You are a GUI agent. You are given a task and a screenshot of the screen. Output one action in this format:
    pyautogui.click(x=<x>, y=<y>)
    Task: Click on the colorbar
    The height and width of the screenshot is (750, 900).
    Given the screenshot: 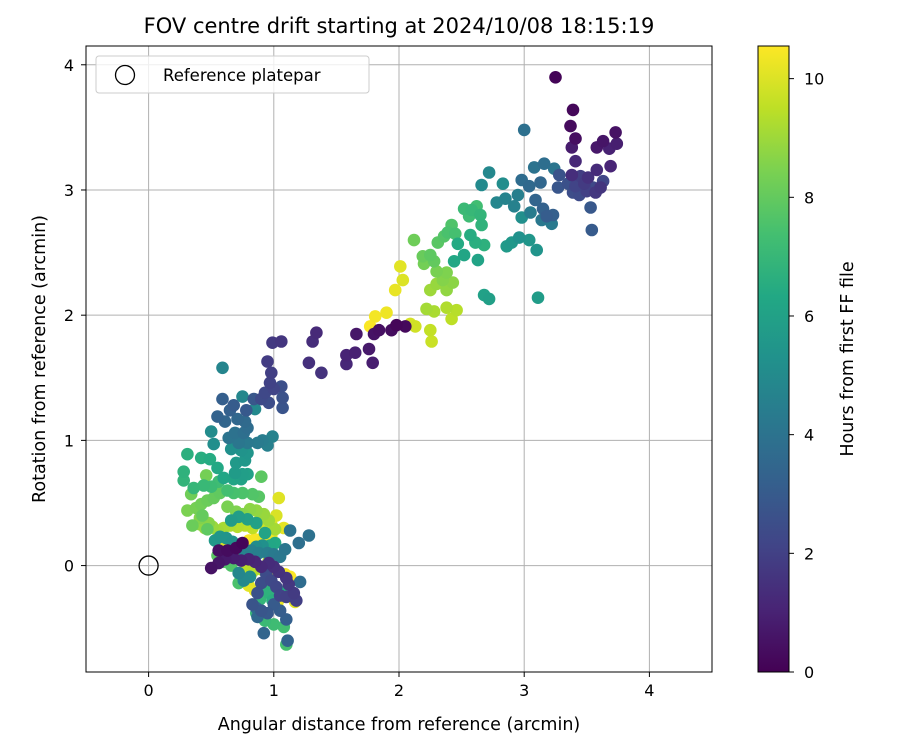 What is the action you would take?
    pyautogui.click(x=773, y=359)
    